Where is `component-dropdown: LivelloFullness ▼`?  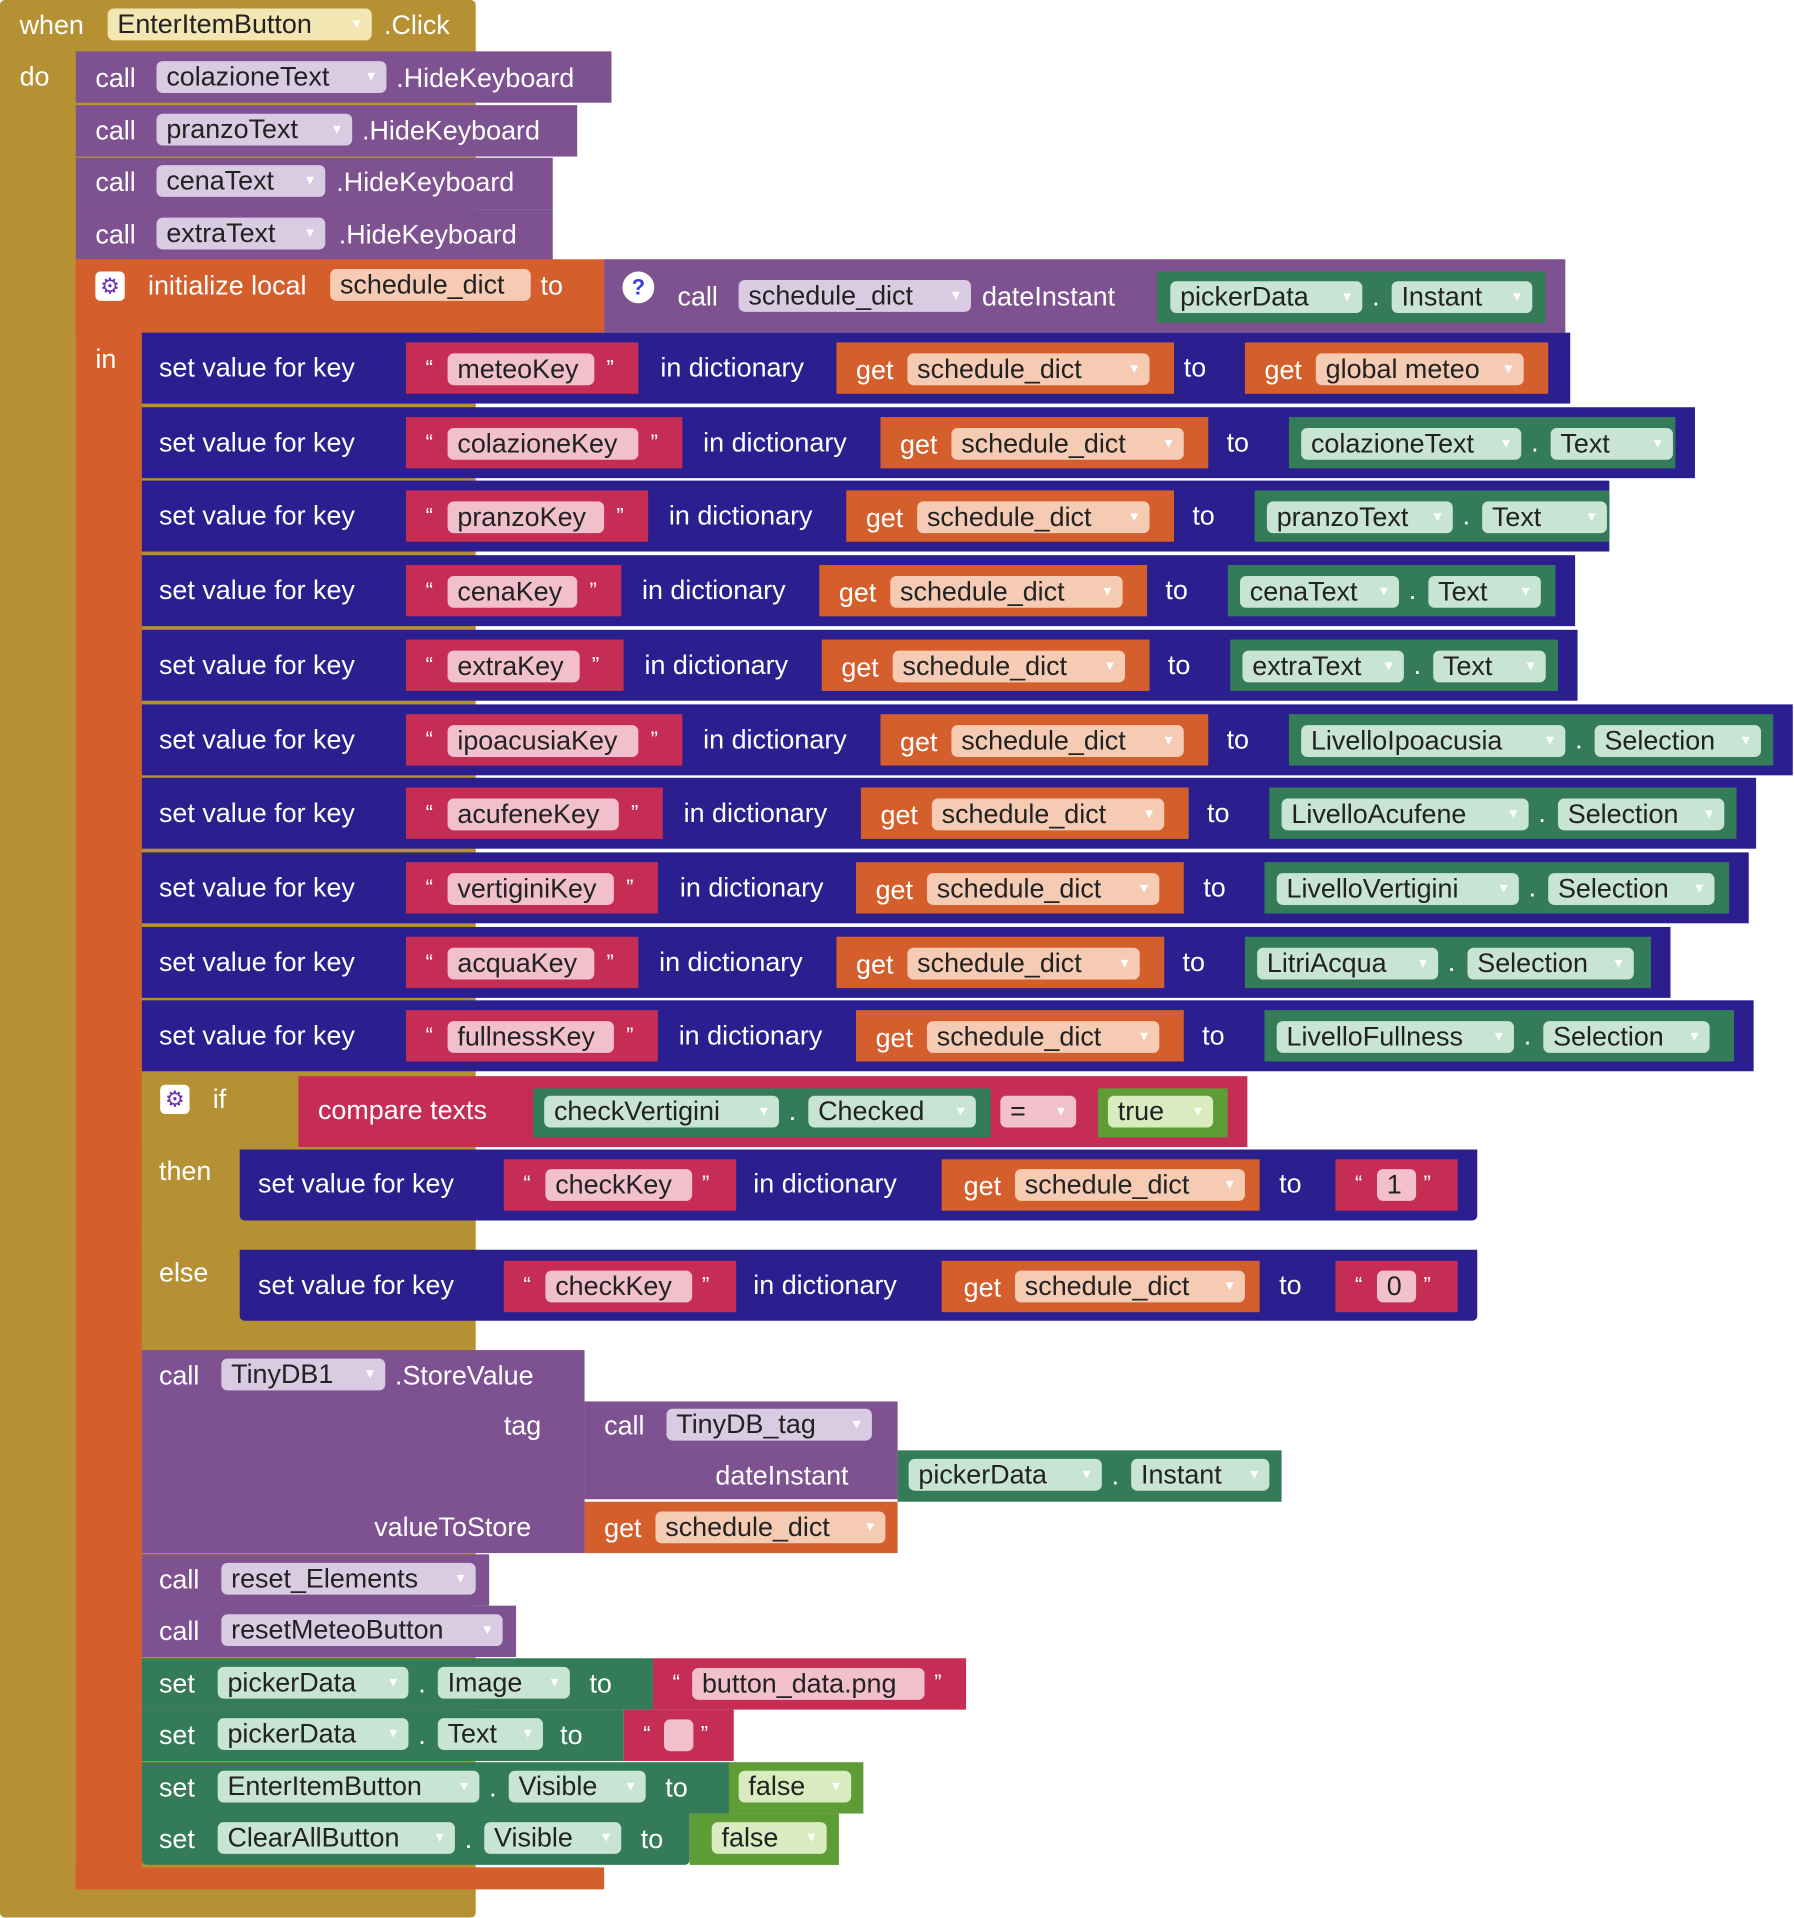
component-dropdown: LivelloFullness ▼ is located at coordinates (1395, 1037).